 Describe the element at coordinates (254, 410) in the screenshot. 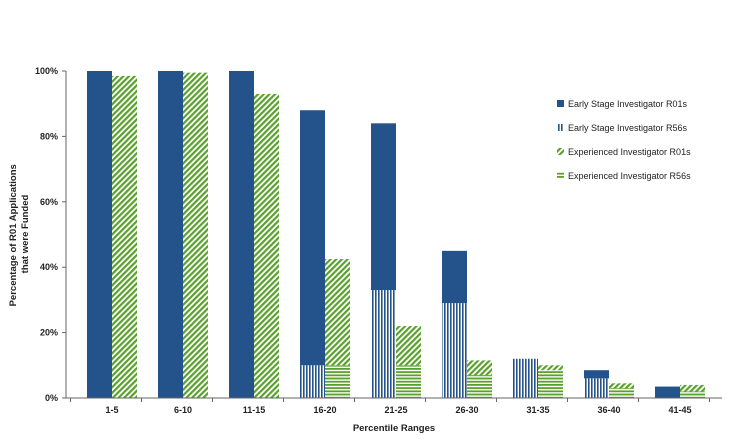

I see `x-tick-label: 11-15` at that location.